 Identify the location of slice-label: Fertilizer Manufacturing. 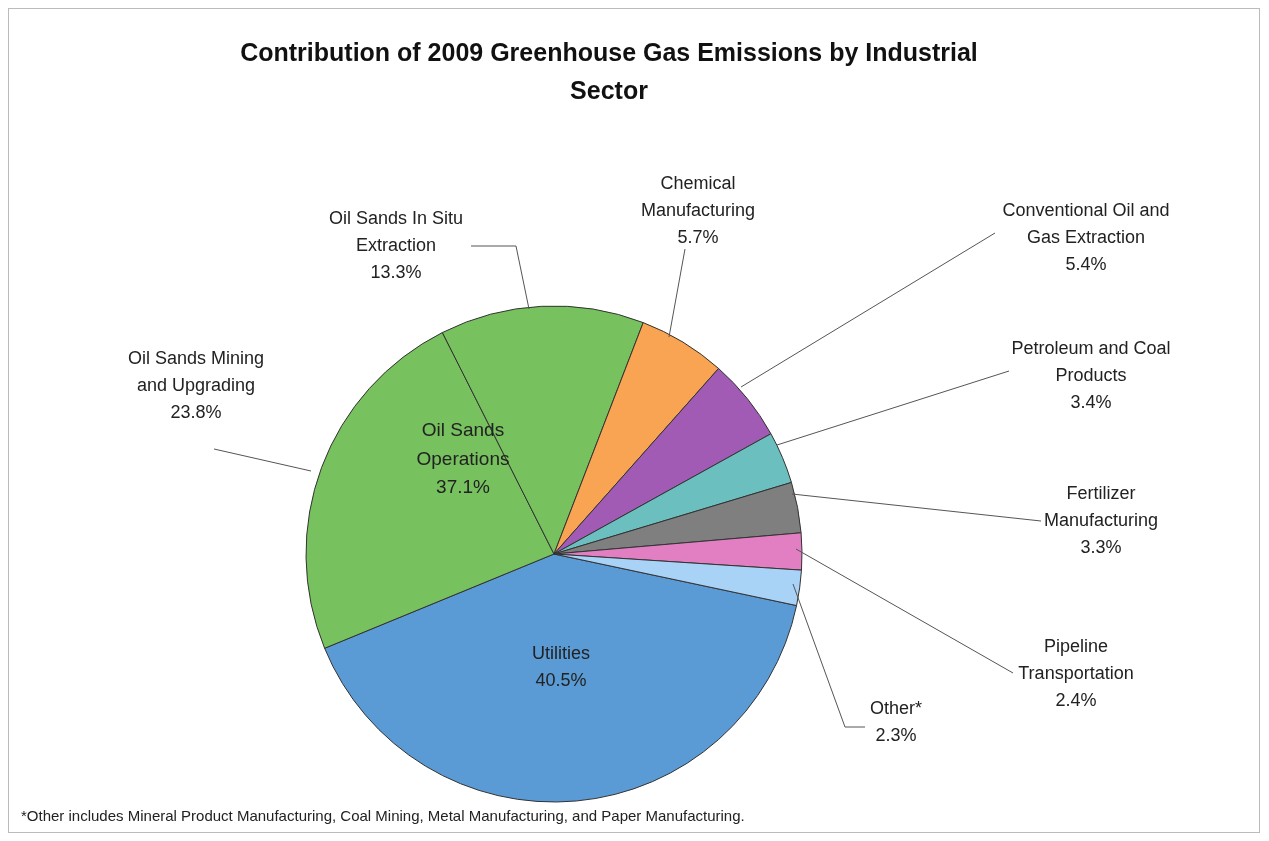
(1101, 506).